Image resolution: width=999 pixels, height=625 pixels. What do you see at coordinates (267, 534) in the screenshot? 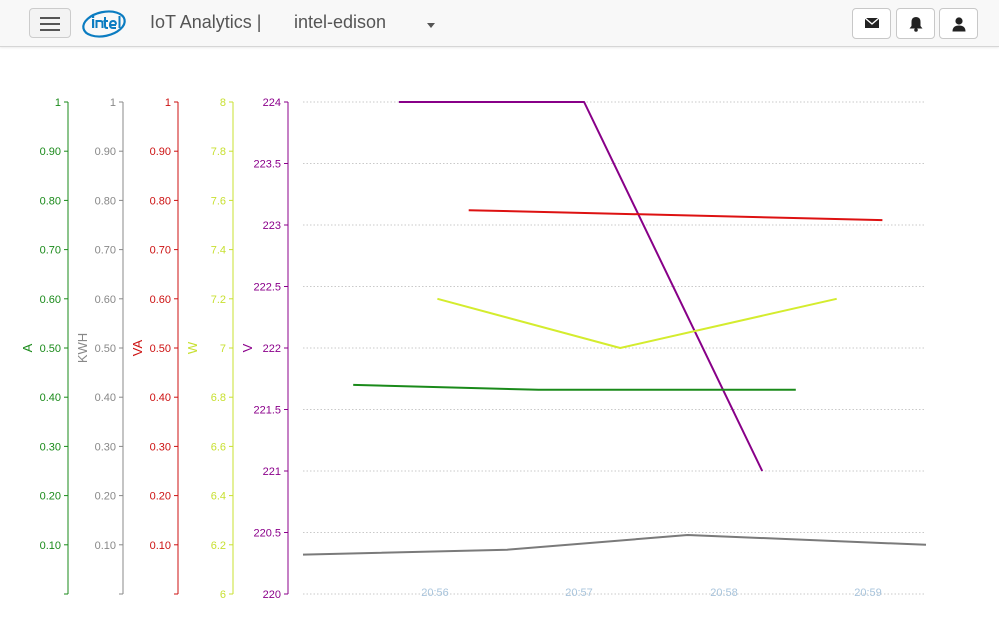
I see `y-tick-label: 220.5` at bounding box center [267, 534].